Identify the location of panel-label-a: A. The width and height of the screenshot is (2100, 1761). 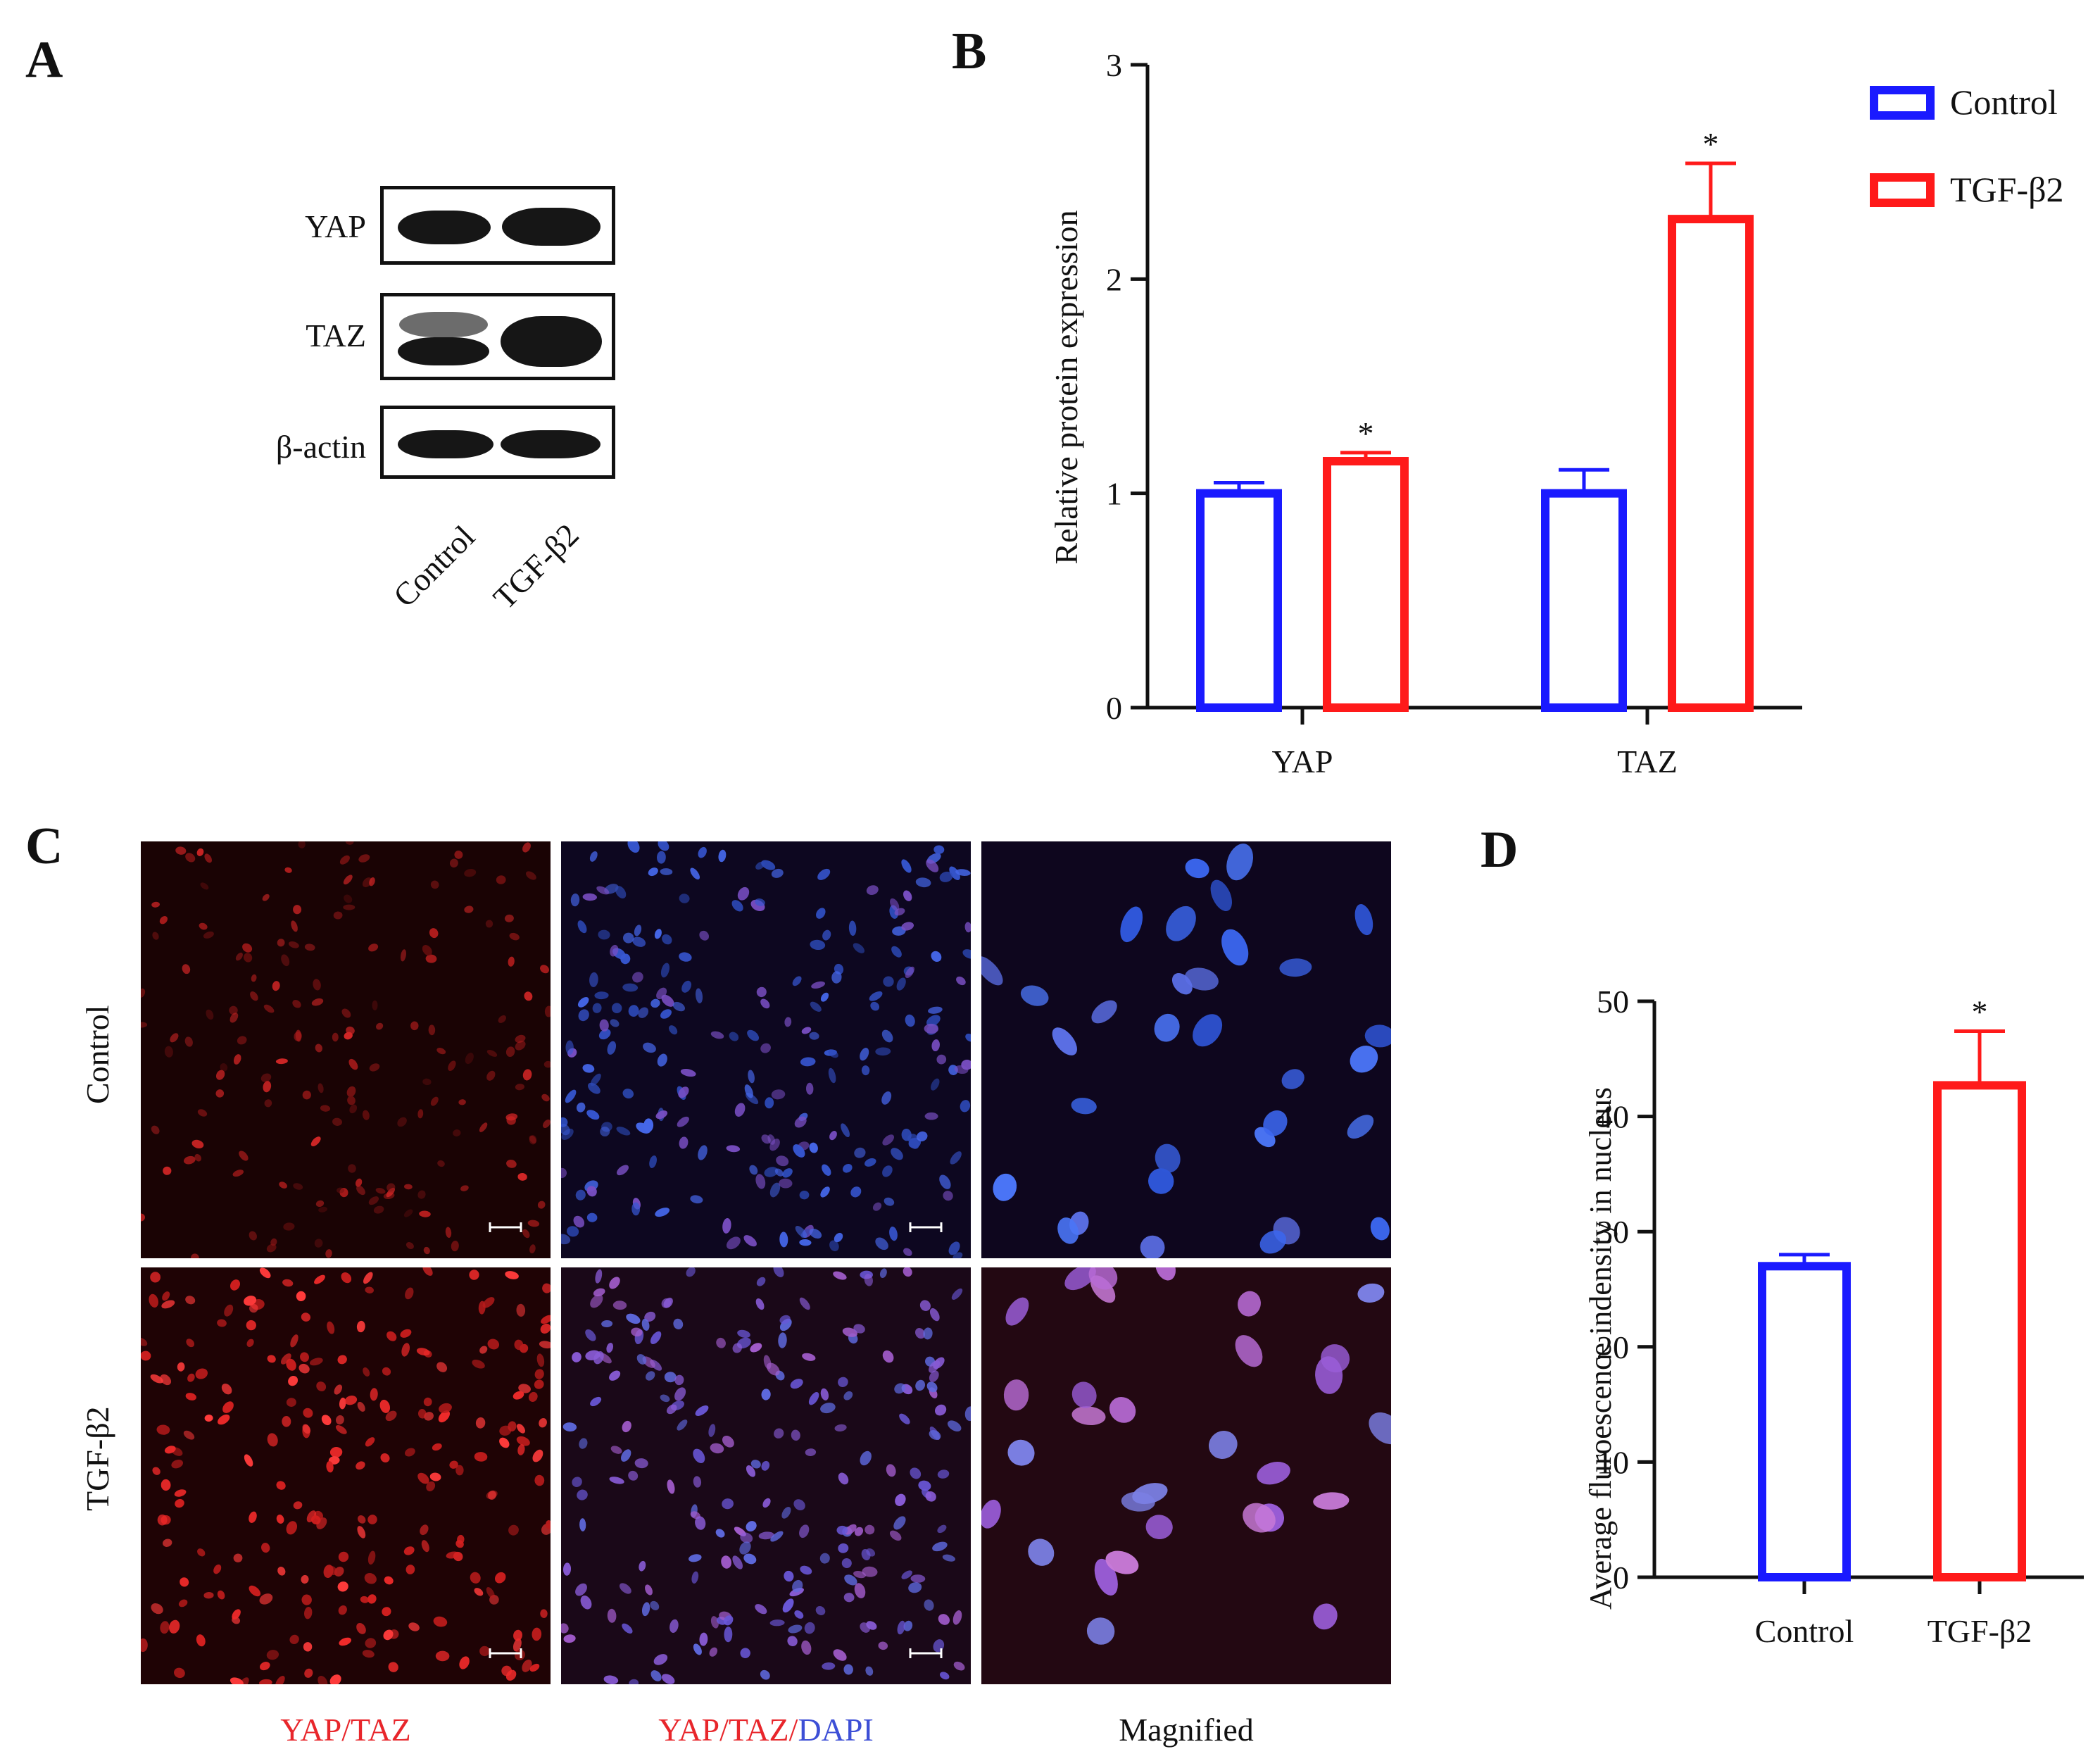
(44, 60).